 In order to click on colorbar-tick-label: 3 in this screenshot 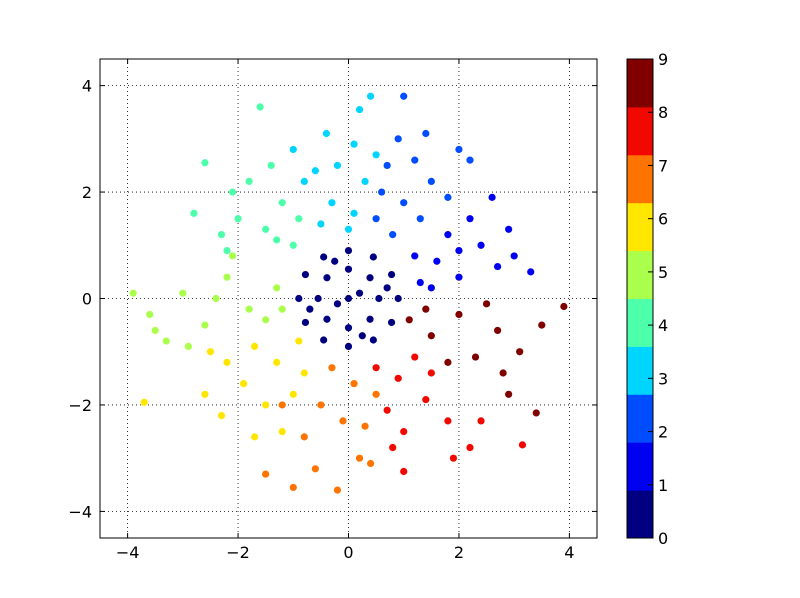, I will do `click(663, 378)`.